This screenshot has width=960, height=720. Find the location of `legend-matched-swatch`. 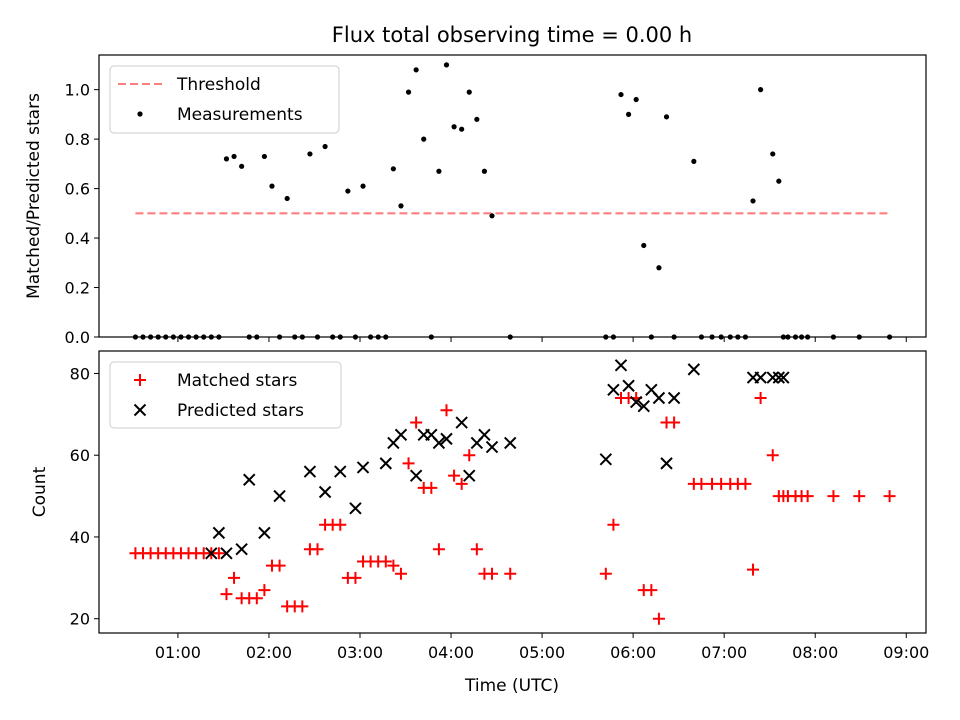

legend-matched-swatch is located at coordinates (140, 380).